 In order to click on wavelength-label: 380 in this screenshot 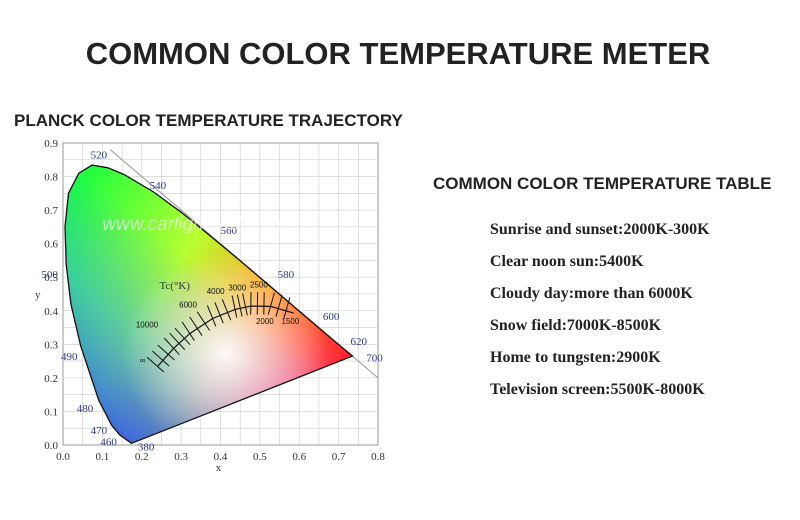, I will do `click(146, 448)`.